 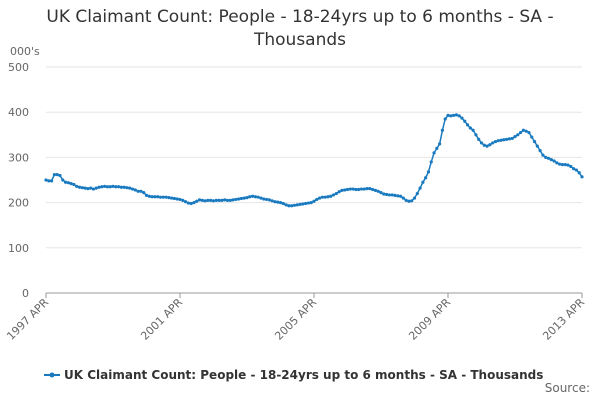 I want to click on x-tick-label: 1997 APR, so click(x=27, y=319).